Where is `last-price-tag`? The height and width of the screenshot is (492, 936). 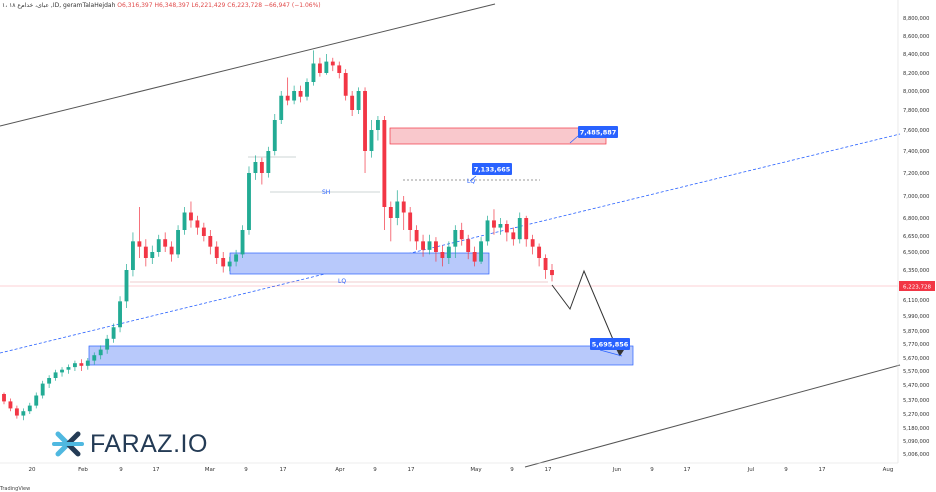 last-price-tag is located at coordinates (917, 286).